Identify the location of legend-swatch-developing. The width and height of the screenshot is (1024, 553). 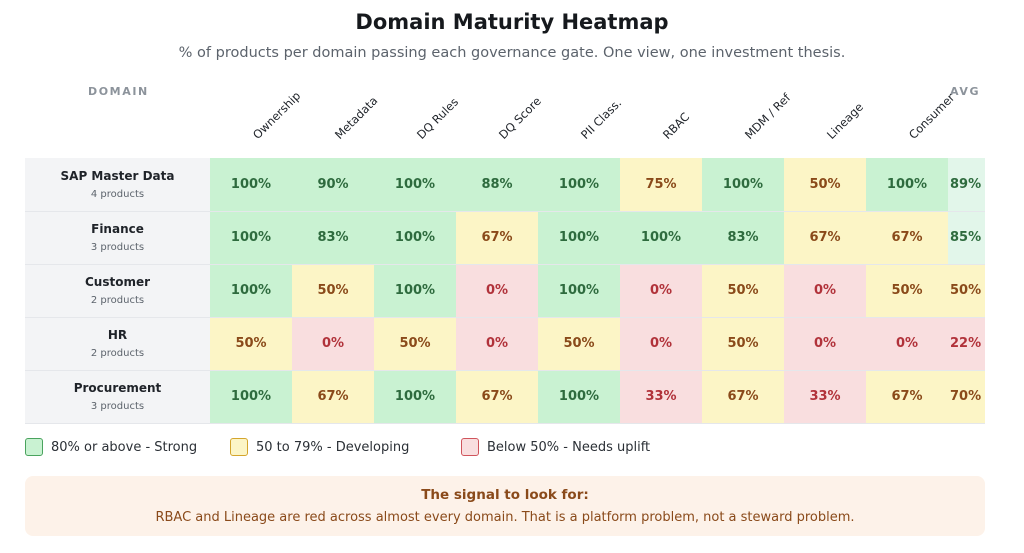
(239, 447).